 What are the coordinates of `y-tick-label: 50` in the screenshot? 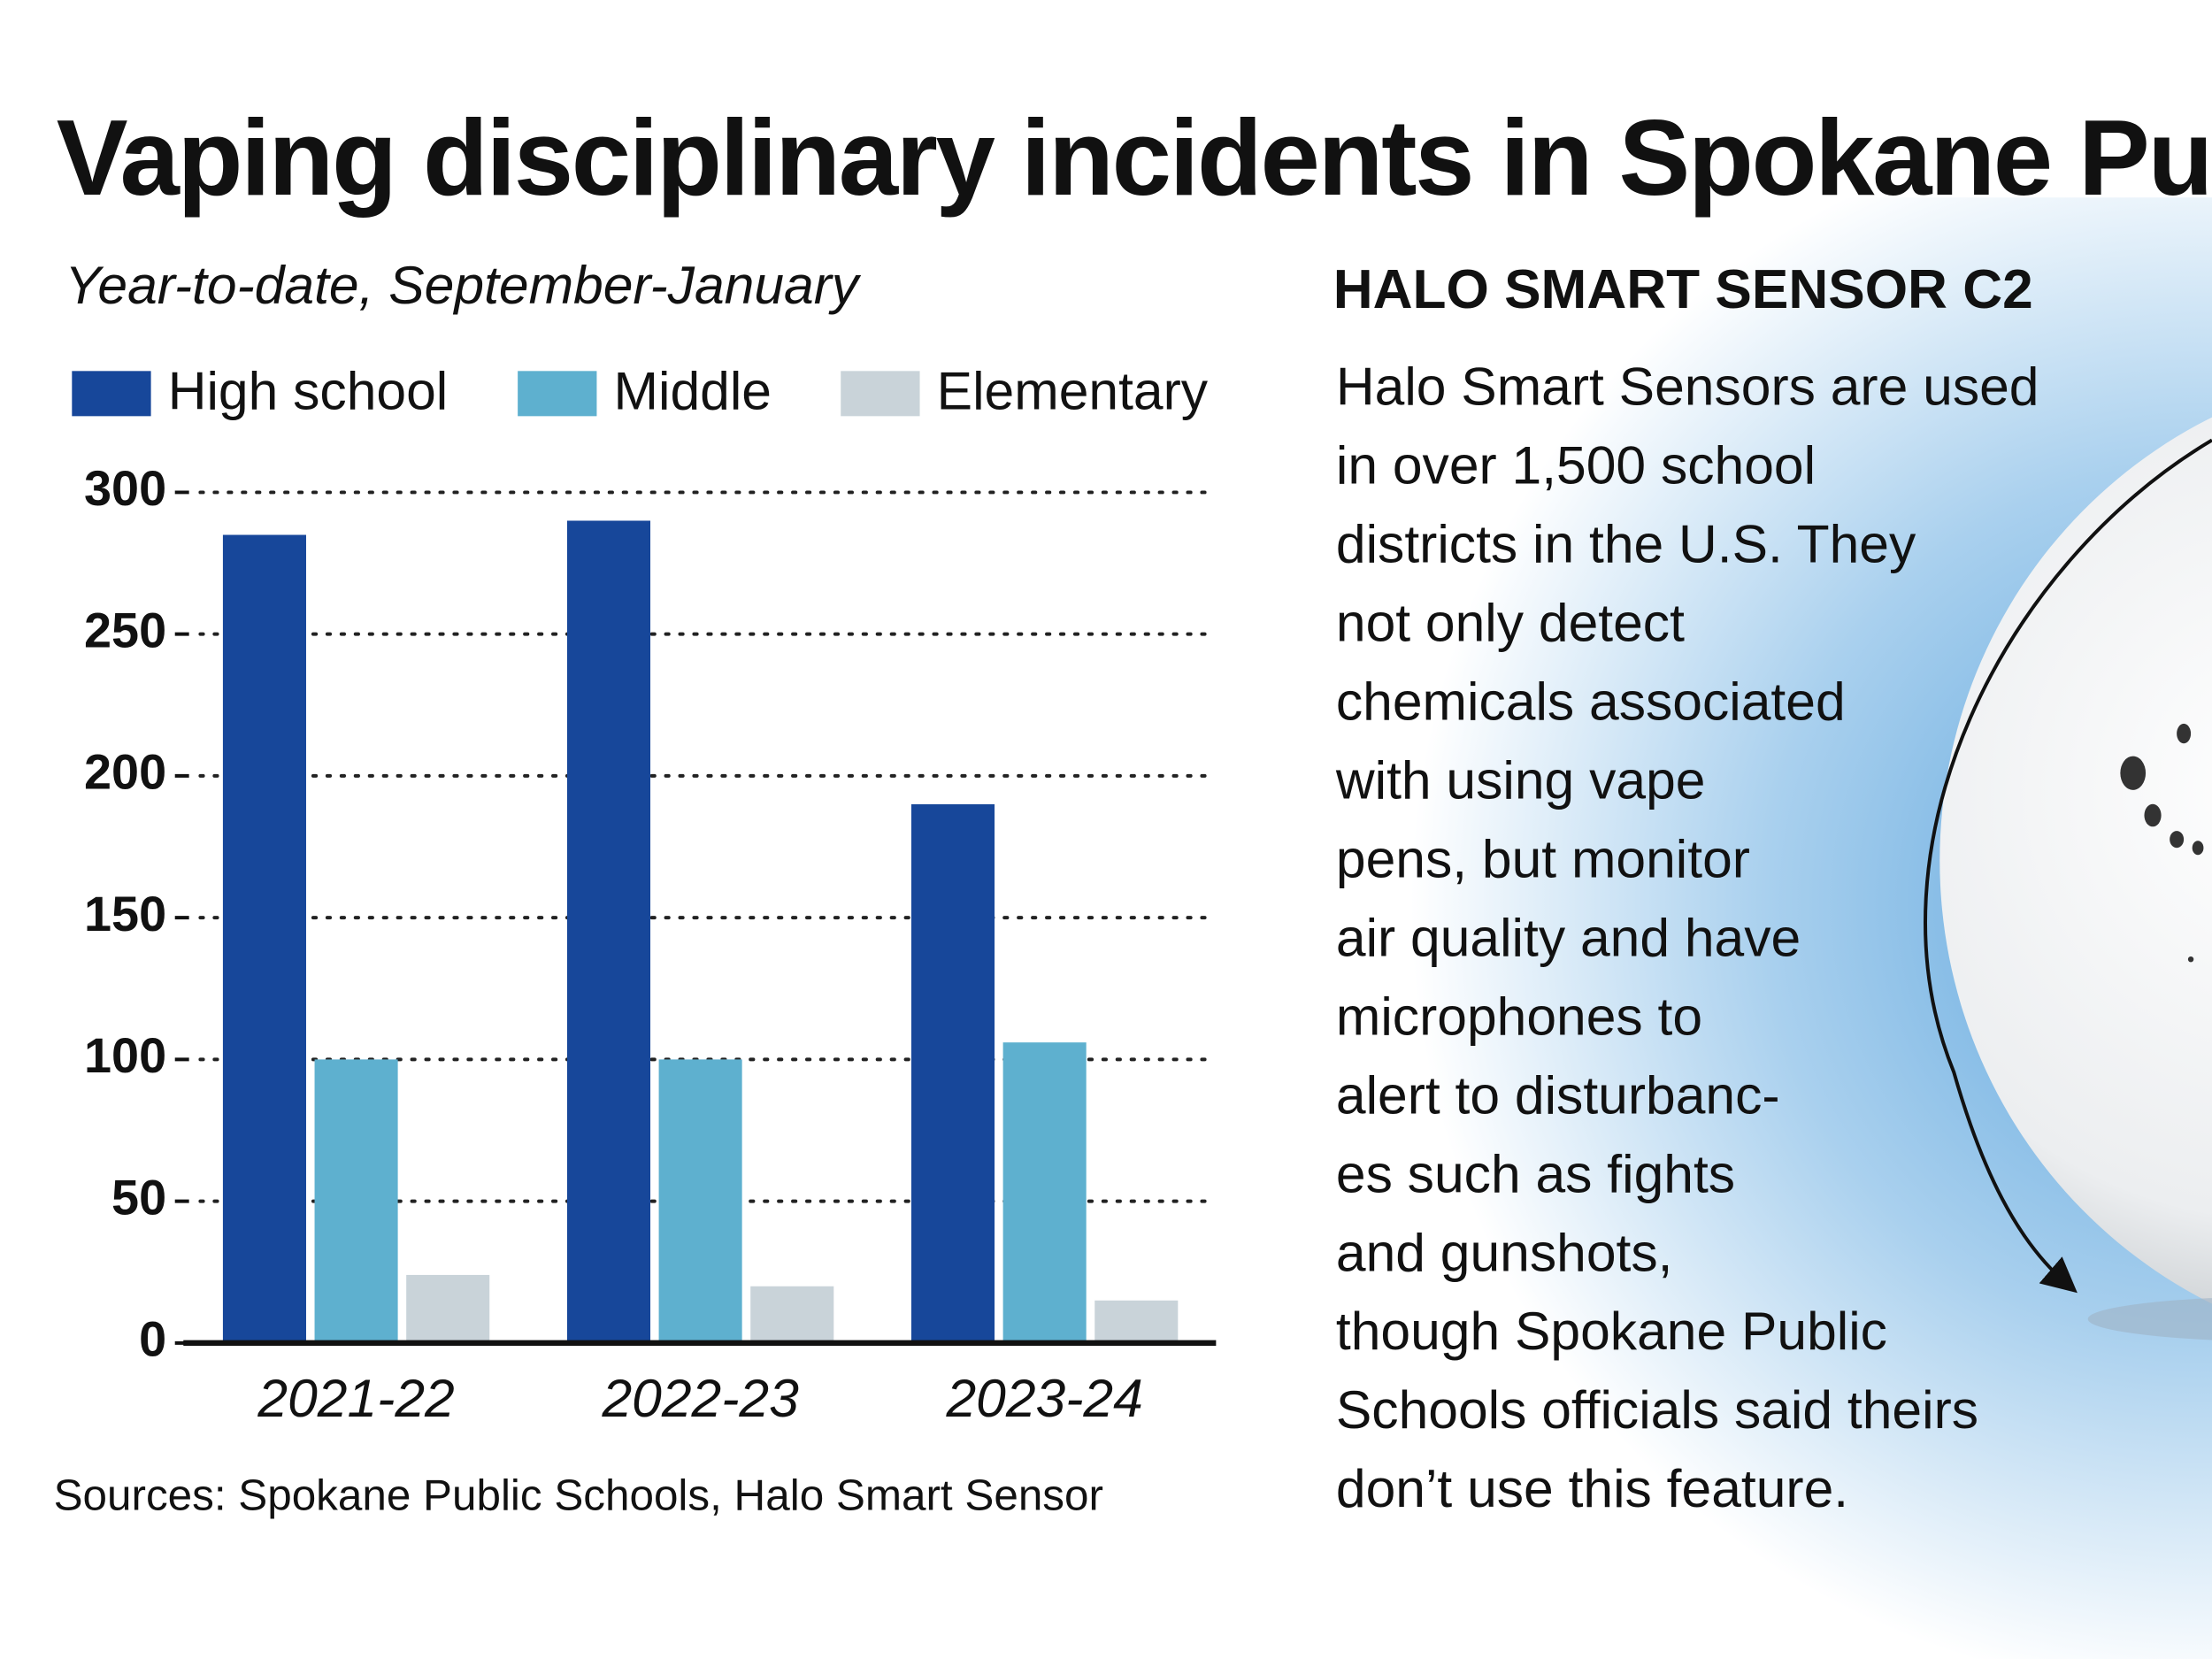 It's located at (139, 1197).